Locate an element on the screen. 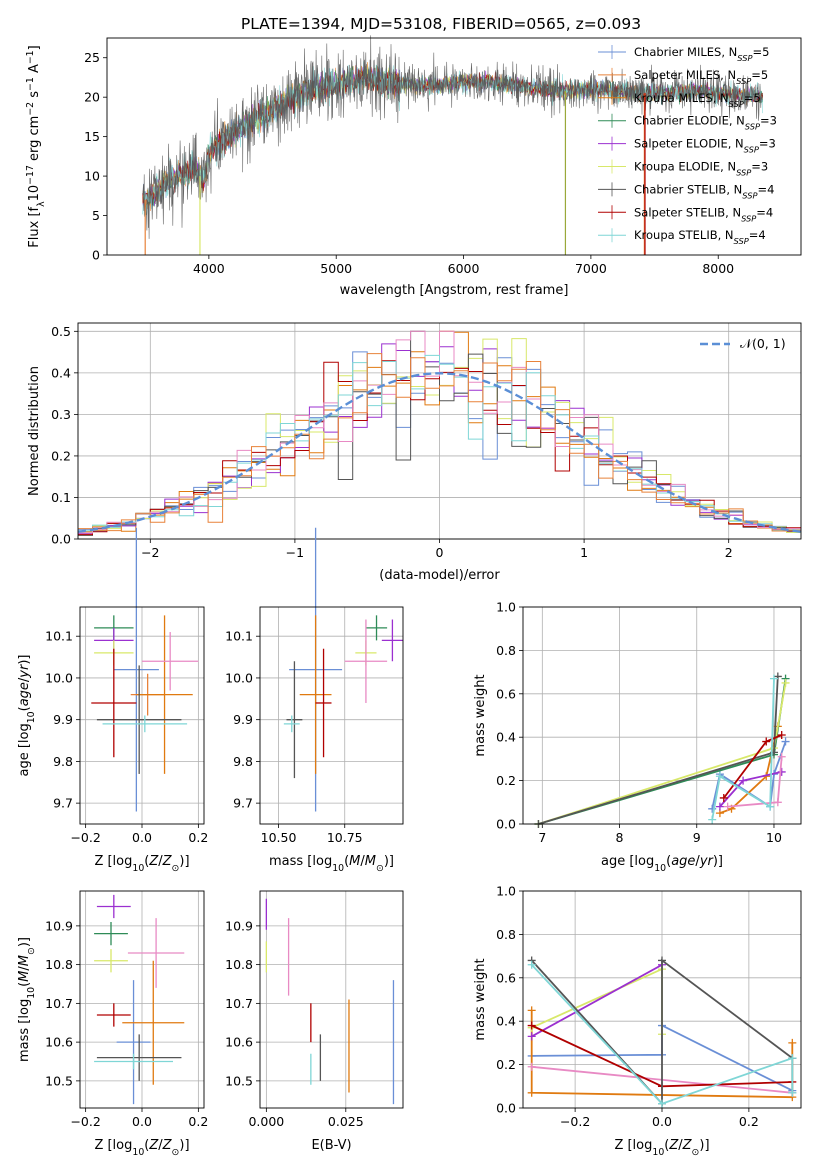 This screenshot has height=1170, width=819. y-tick-label: 0.1 is located at coordinates (61, 497).